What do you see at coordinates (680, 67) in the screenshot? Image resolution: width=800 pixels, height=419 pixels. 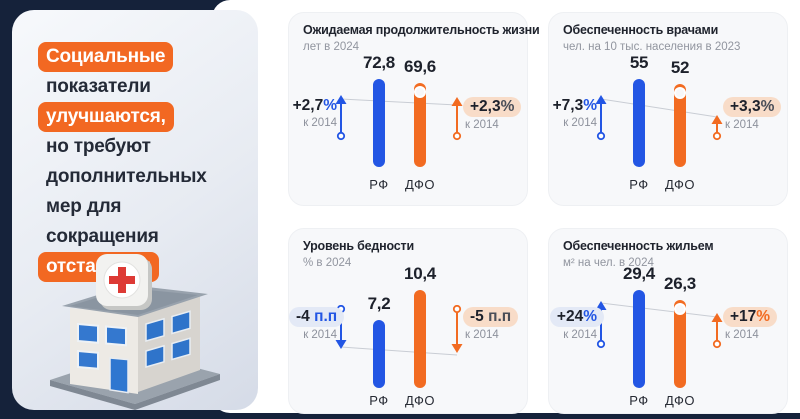 I see `bar-value-dfo: 52` at bounding box center [680, 67].